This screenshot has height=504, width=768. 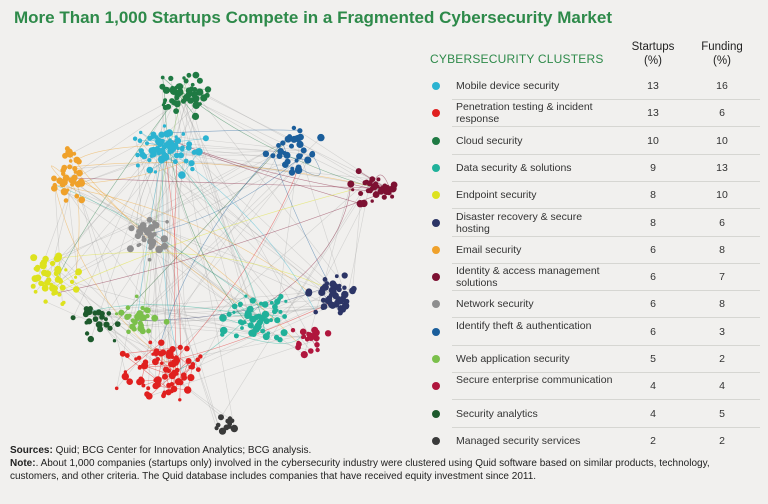 I want to click on startups-header: Startups (%), so click(x=653, y=54).